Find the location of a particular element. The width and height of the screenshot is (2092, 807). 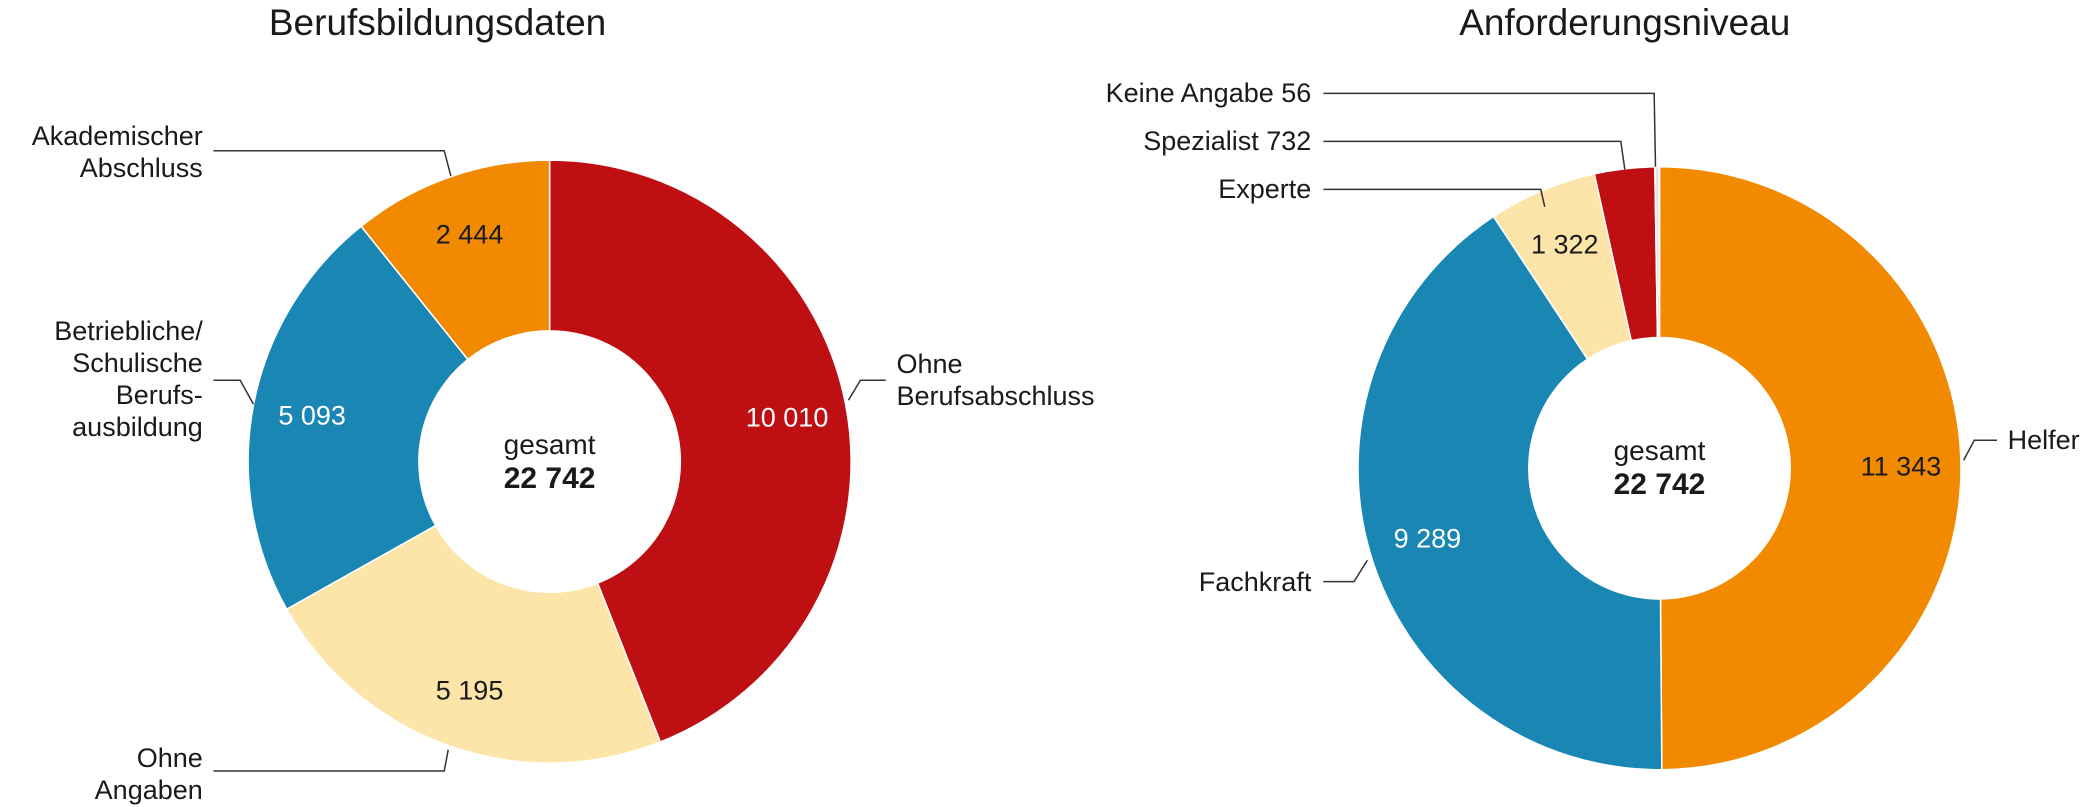

value-label: 10 010 is located at coordinates (787, 417).